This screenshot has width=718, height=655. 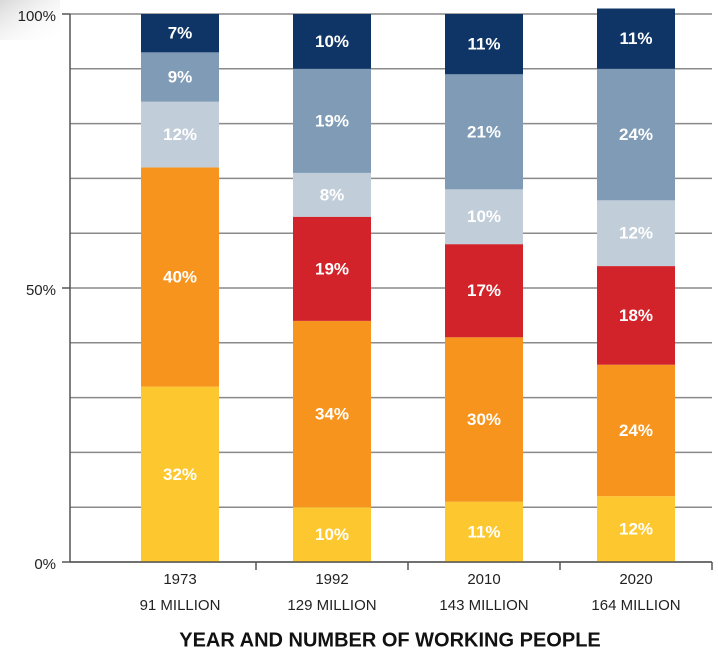 I want to click on x-tick-label: 164 MILLION, so click(x=635, y=605).